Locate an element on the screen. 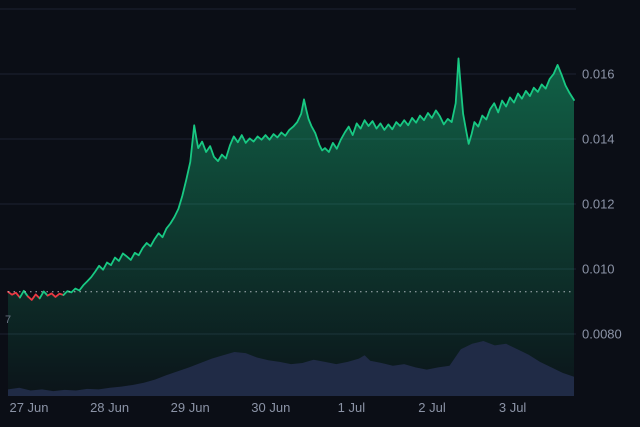 This screenshot has width=640, height=427. volume-area is located at coordinates (291, 368).